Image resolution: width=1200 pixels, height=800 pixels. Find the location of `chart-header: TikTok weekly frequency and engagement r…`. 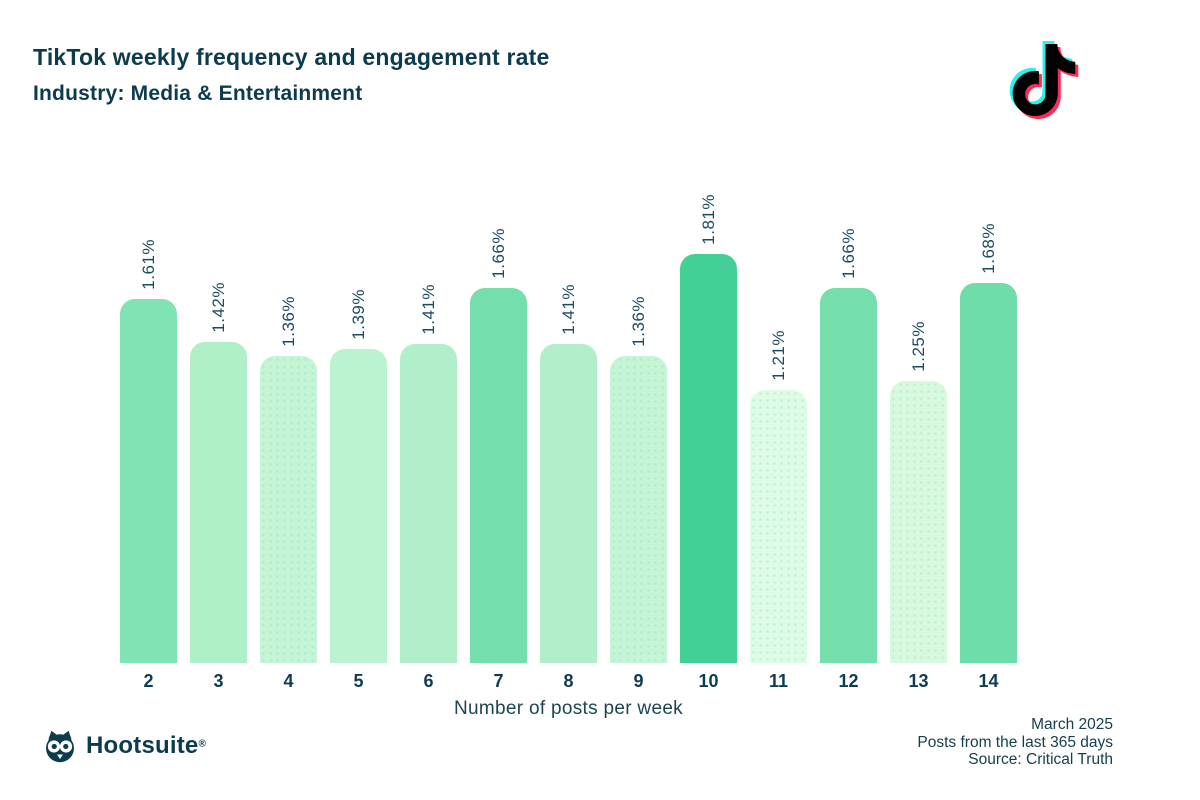

chart-header: TikTok weekly frequency and engagement r… is located at coordinates (291, 75).